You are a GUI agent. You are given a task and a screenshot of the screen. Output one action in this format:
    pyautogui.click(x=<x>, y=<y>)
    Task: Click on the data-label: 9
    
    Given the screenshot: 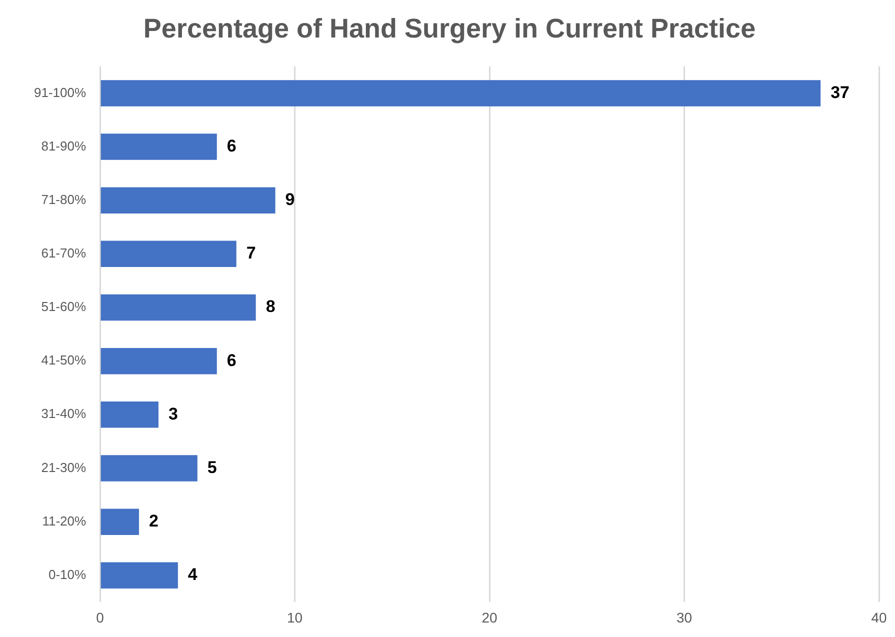 What is the action you would take?
    pyautogui.click(x=290, y=200)
    